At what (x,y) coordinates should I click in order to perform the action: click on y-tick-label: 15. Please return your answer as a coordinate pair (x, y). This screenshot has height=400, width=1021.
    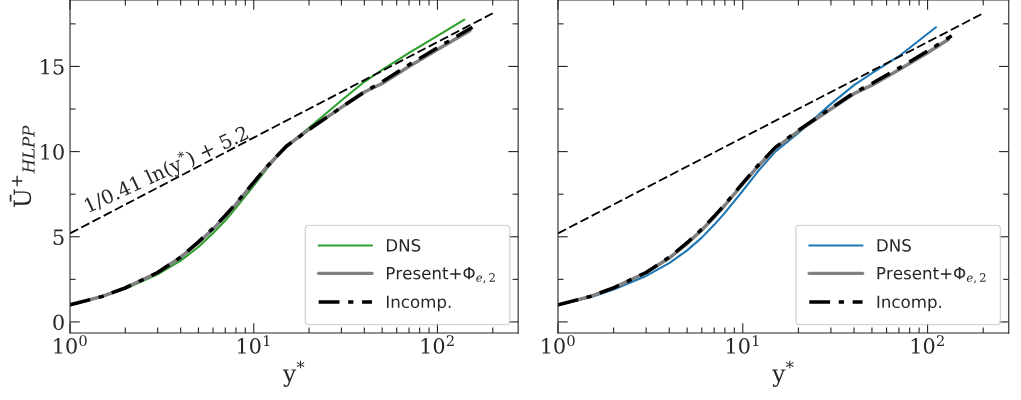
    Looking at the image, I should click on (52, 66).